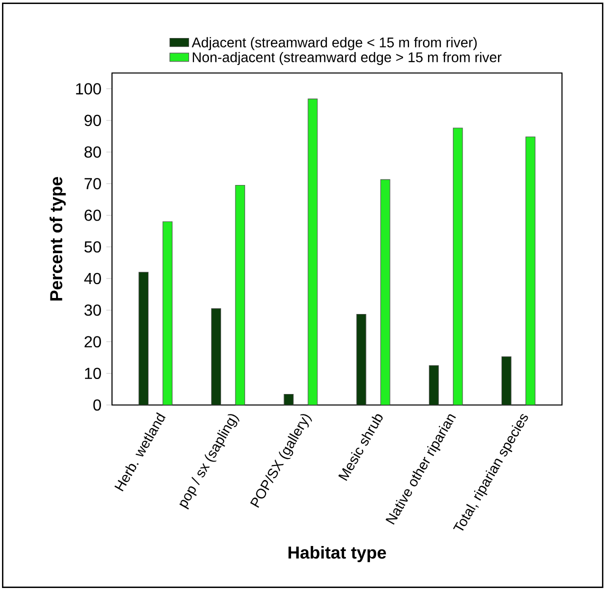 The height and width of the screenshot is (590, 608). I want to click on y-tick-label: 80, so click(92, 152).